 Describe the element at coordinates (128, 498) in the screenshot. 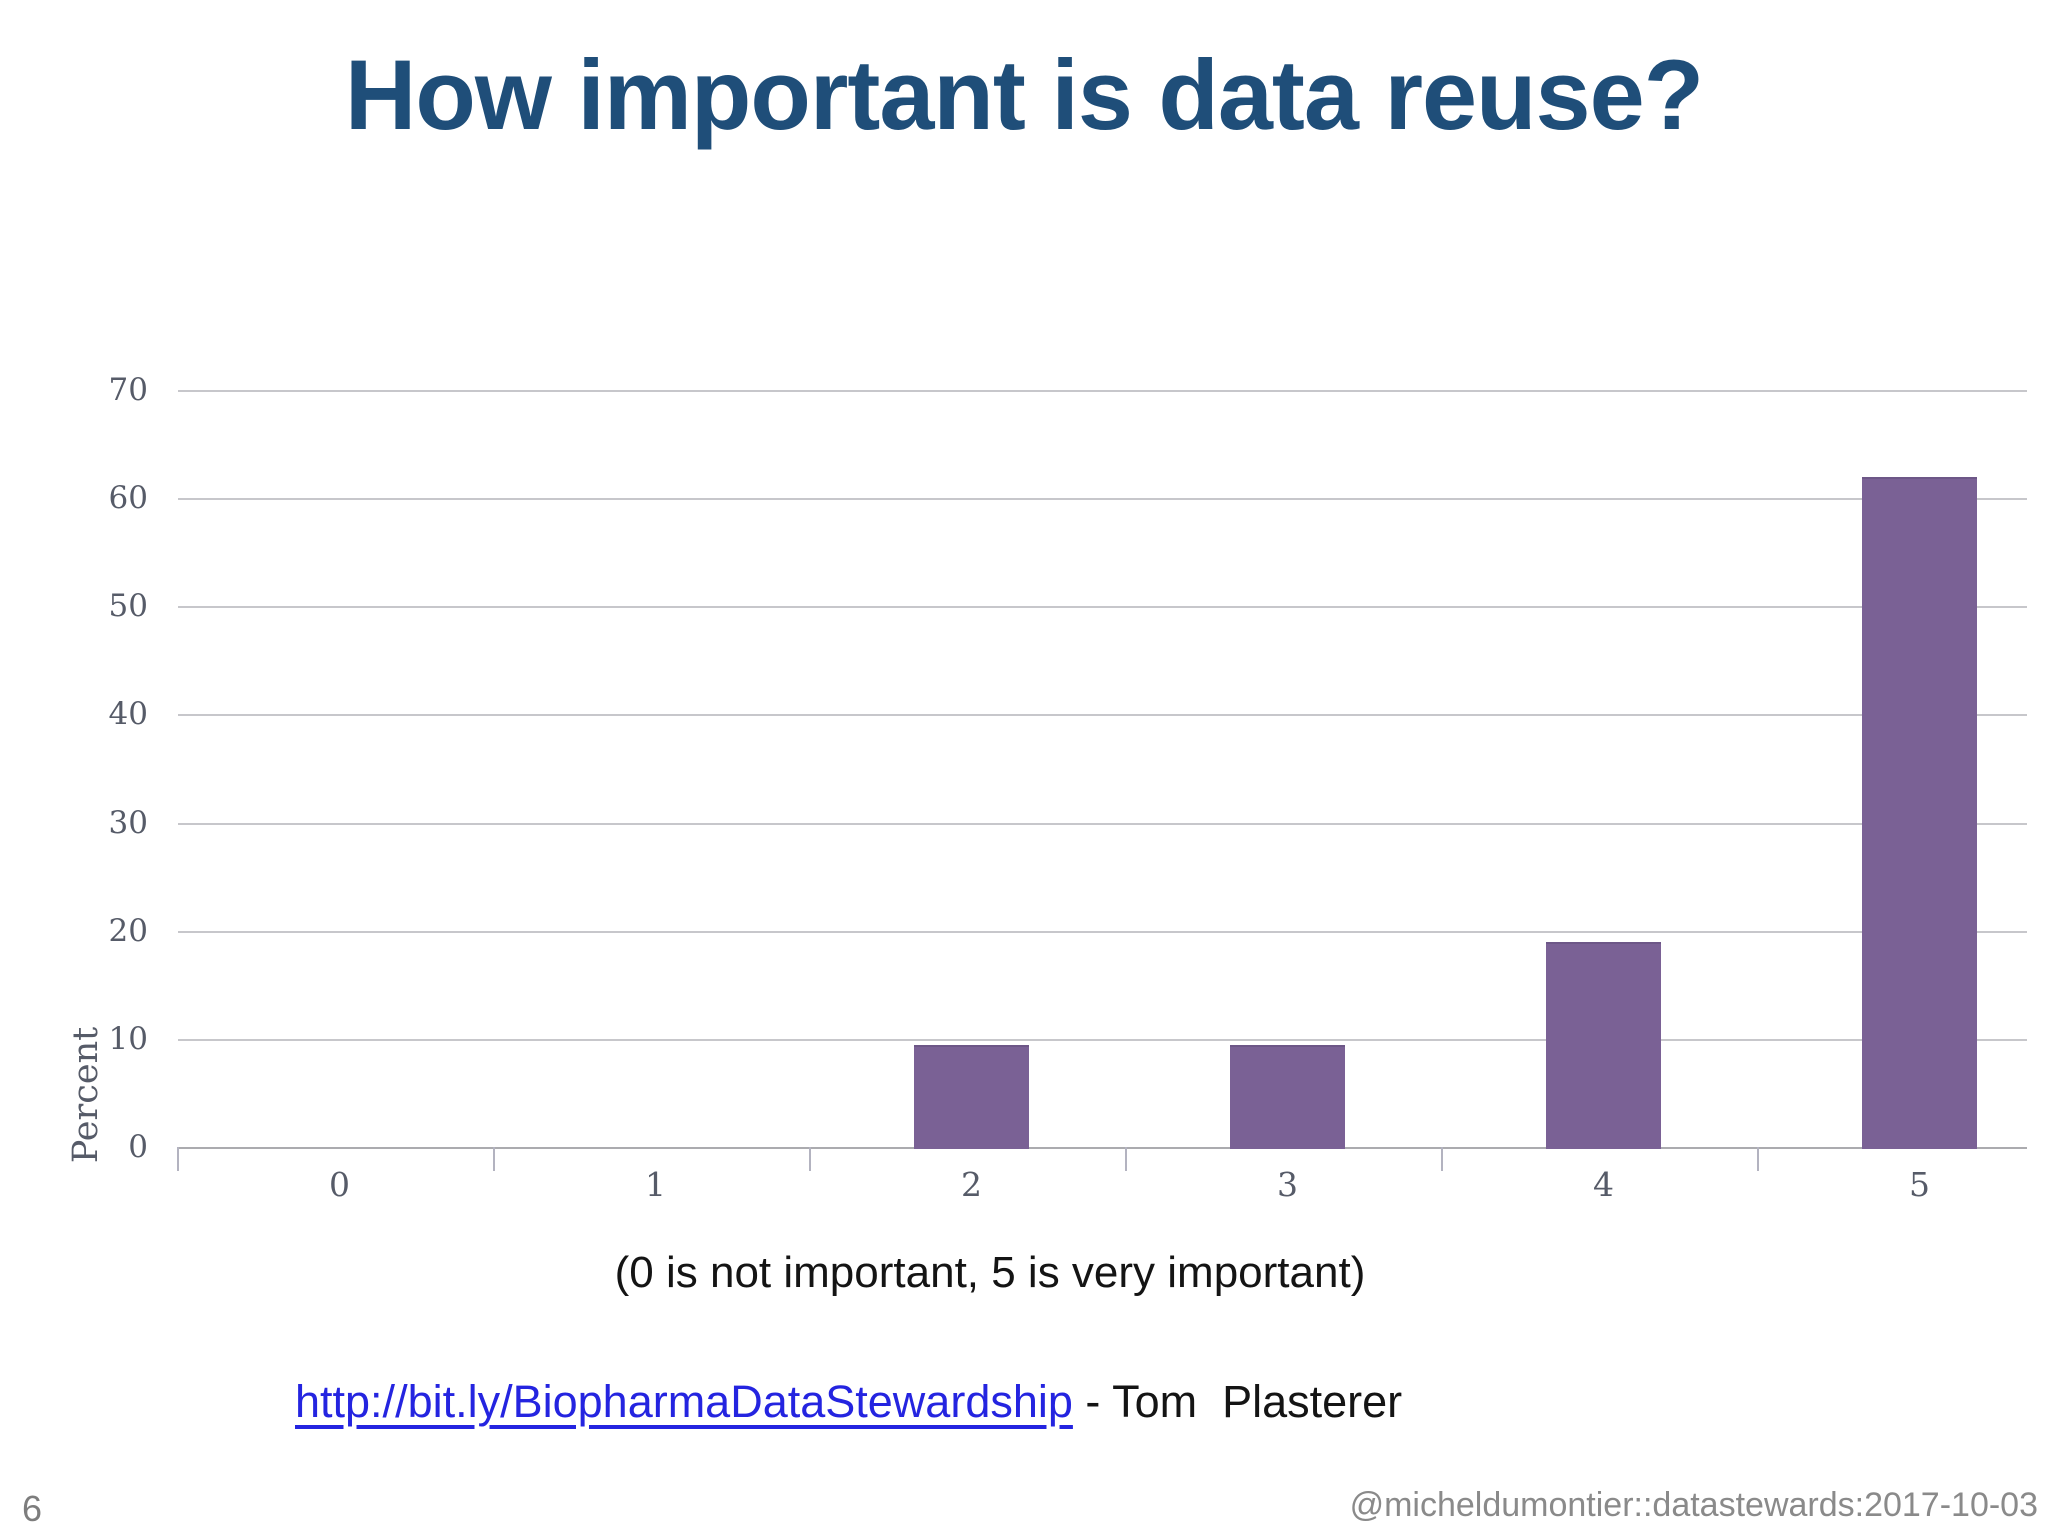

I see `y-tick-label: 60` at that location.